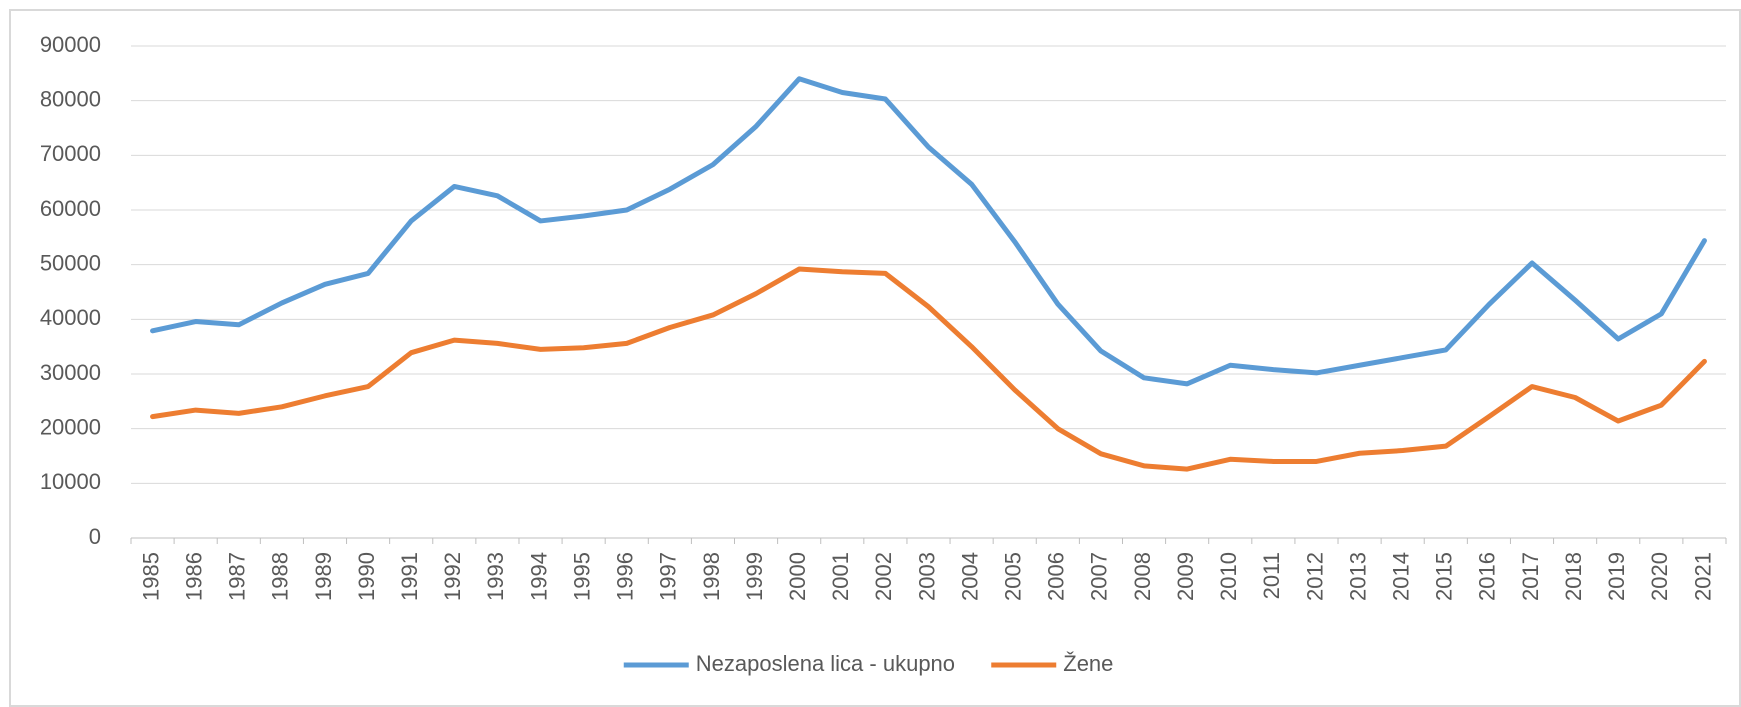 This screenshot has width=1741, height=707. I want to click on y-tick-label: 80000, so click(70, 98).